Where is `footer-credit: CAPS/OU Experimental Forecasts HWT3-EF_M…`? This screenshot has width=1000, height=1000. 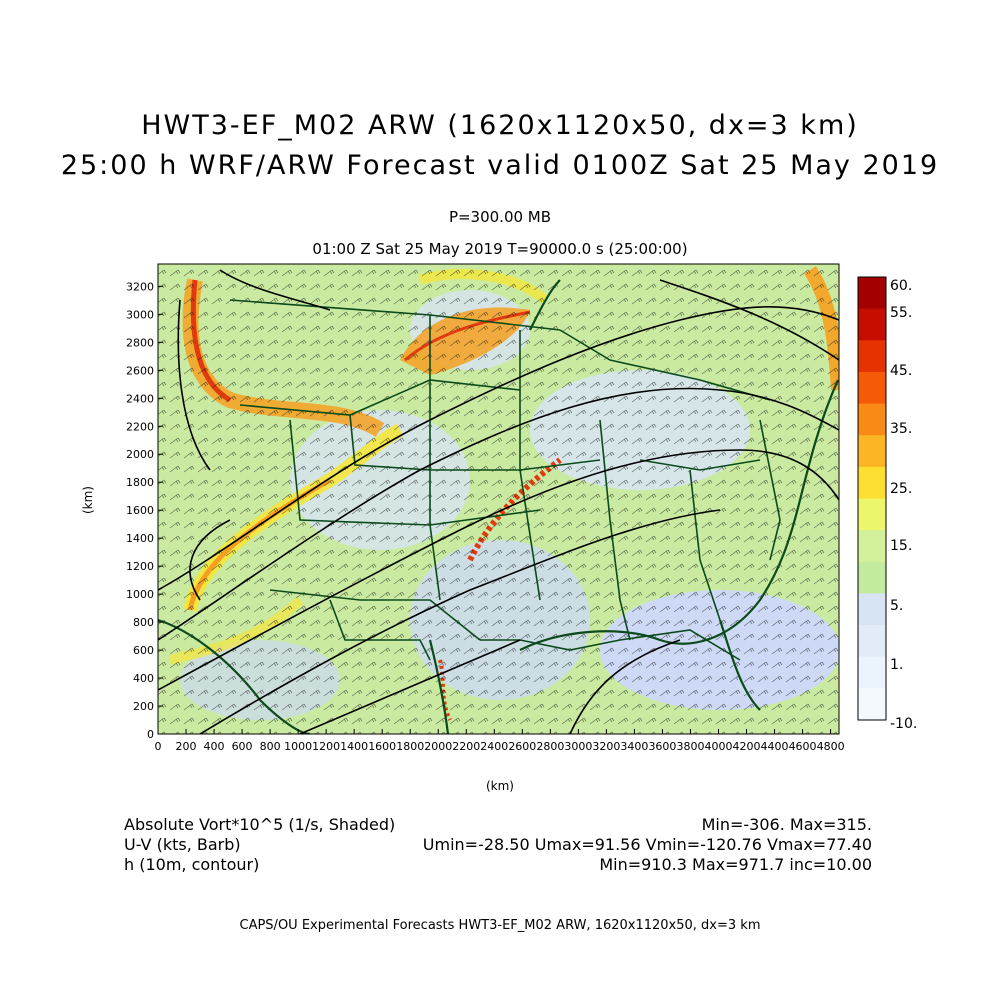 footer-credit: CAPS/OU Experimental Forecasts HWT3-EF_M… is located at coordinates (500, 925).